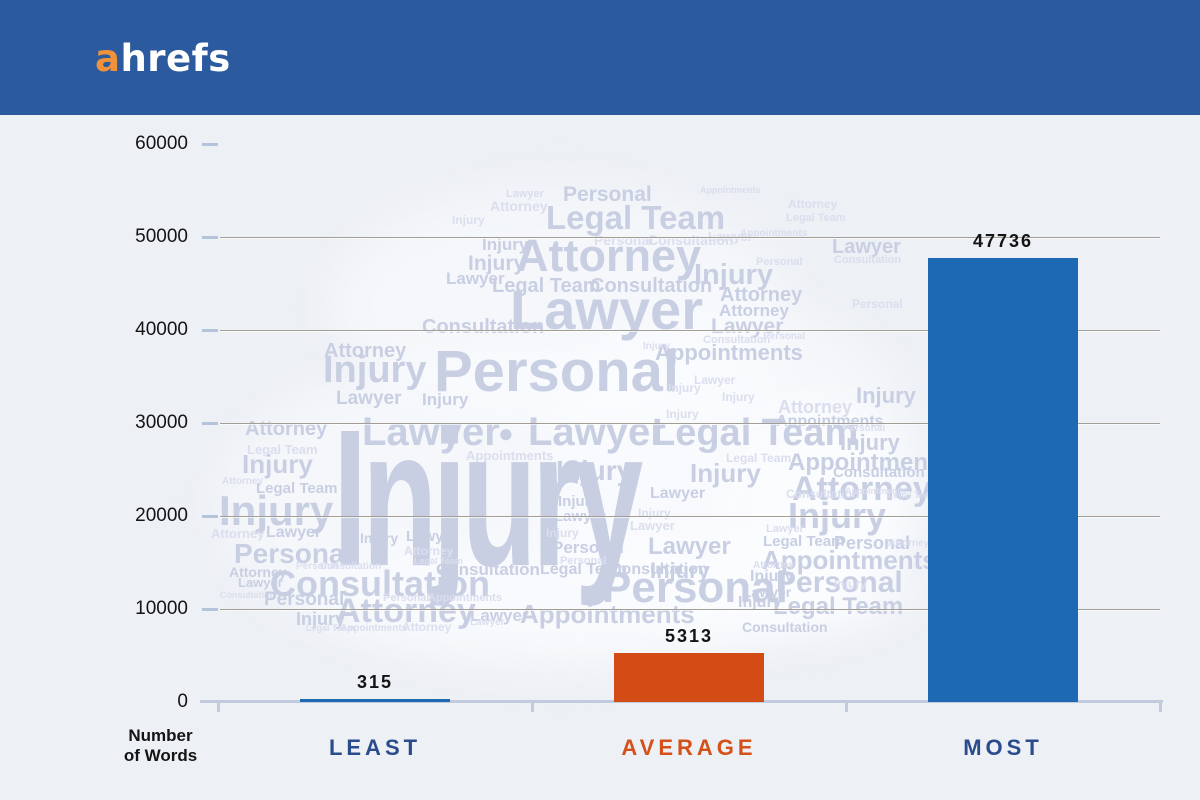  Describe the element at coordinates (375, 747) in the screenshot. I see `category-label-least: LEAST` at that location.